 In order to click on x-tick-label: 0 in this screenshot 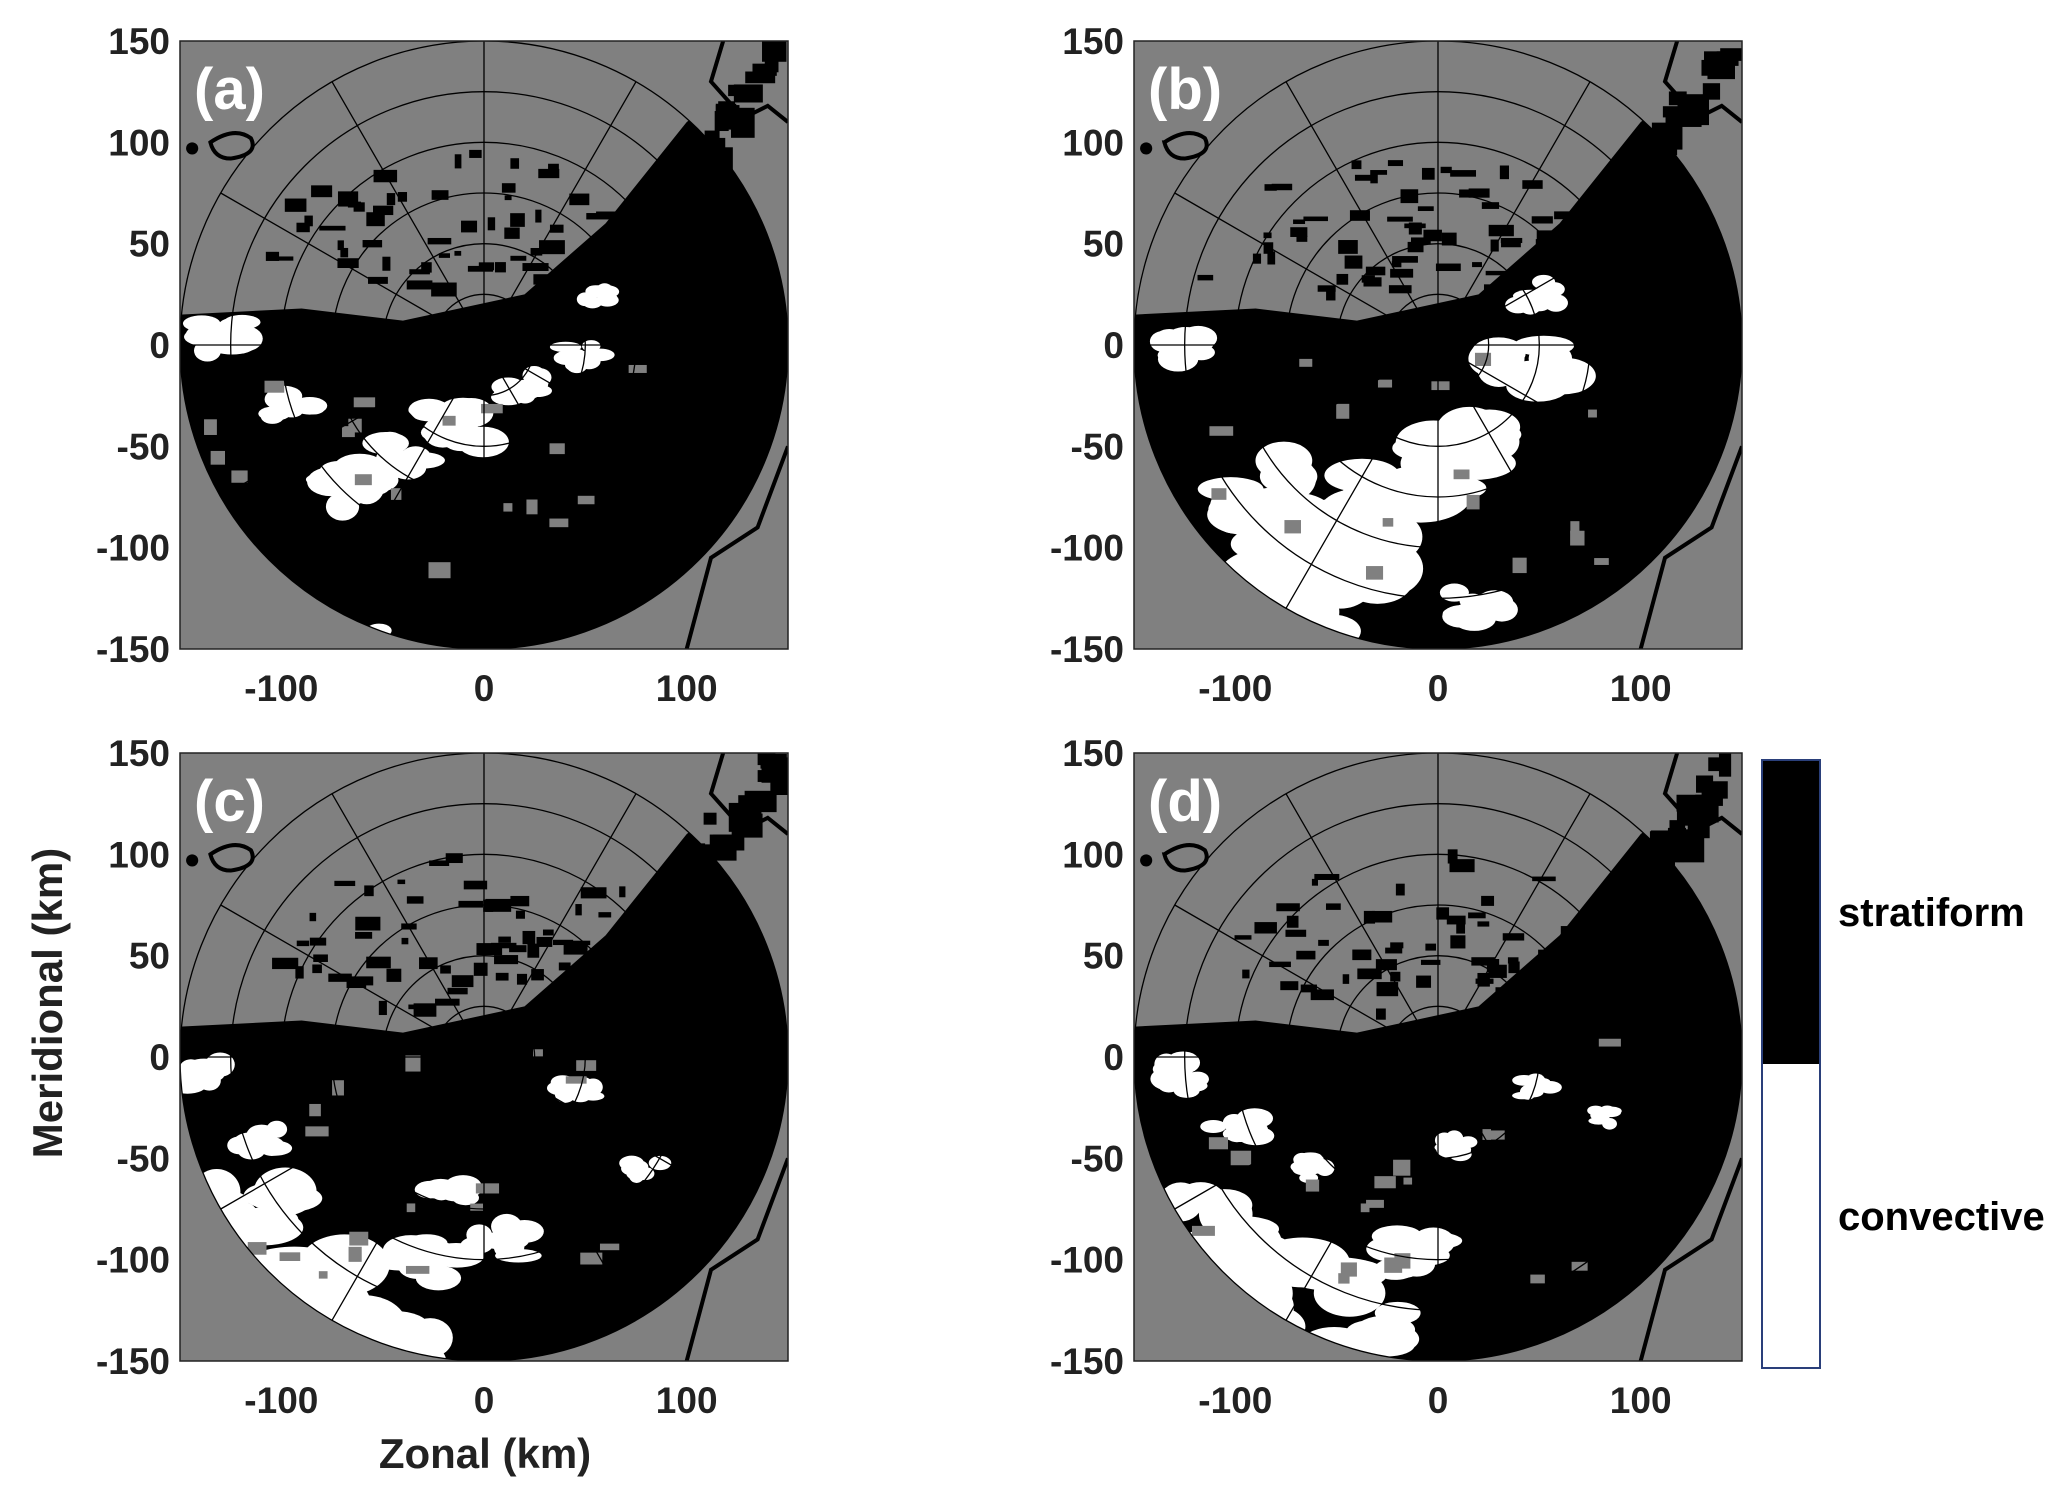, I will do `click(1438, 688)`.